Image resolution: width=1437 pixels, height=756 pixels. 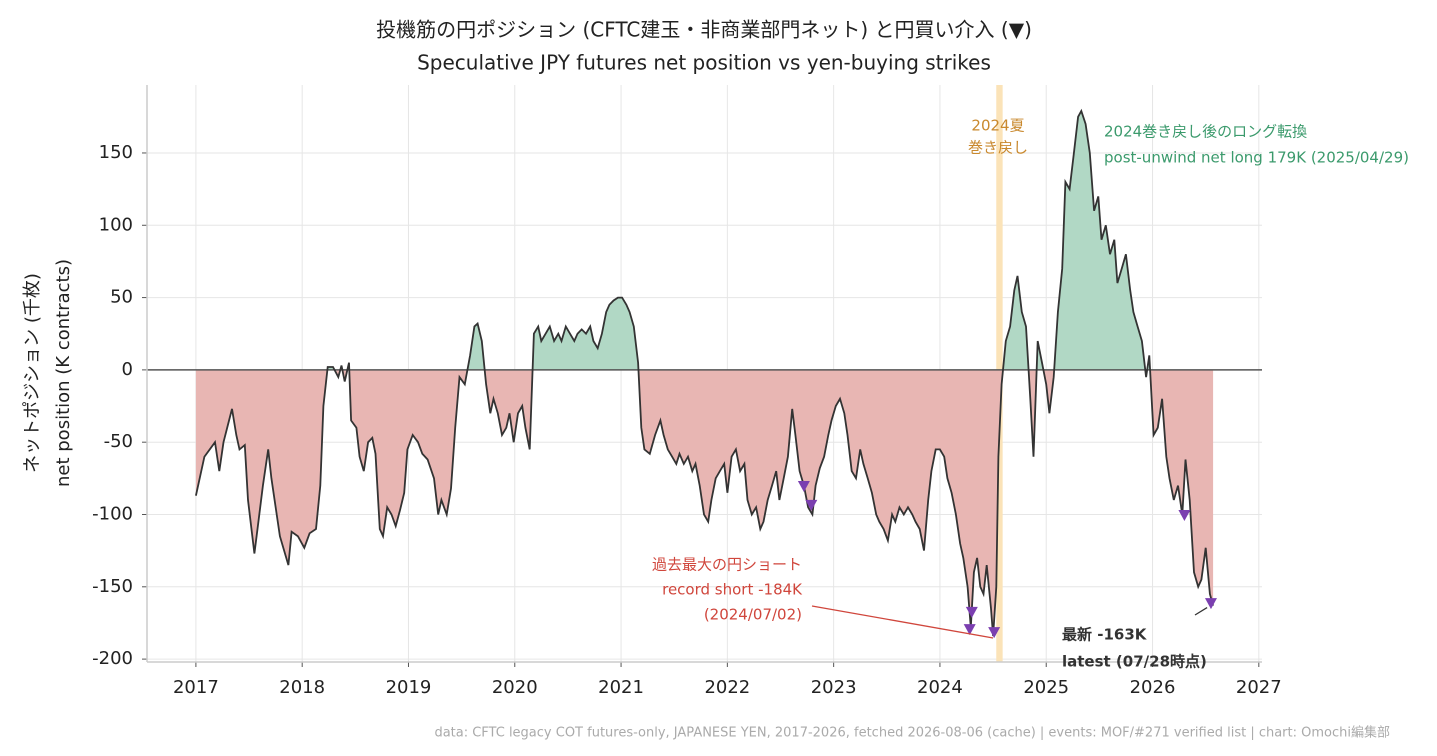 I want to click on annotation: 2024巻き戻し後のロング転換, so click(x=1205, y=132).